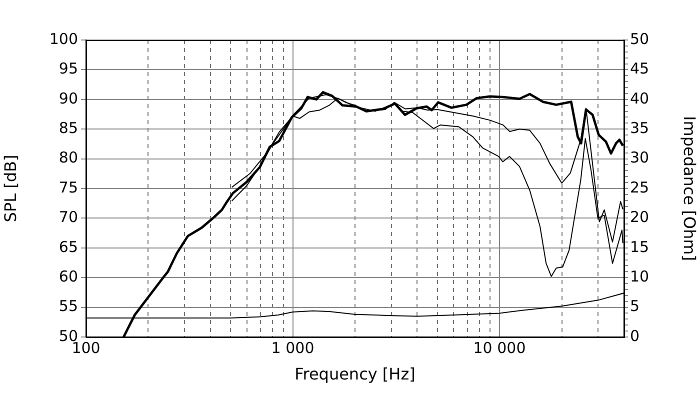 The height and width of the screenshot is (399, 700). I want to click on x-tick-label: 10 000, so click(499, 347).